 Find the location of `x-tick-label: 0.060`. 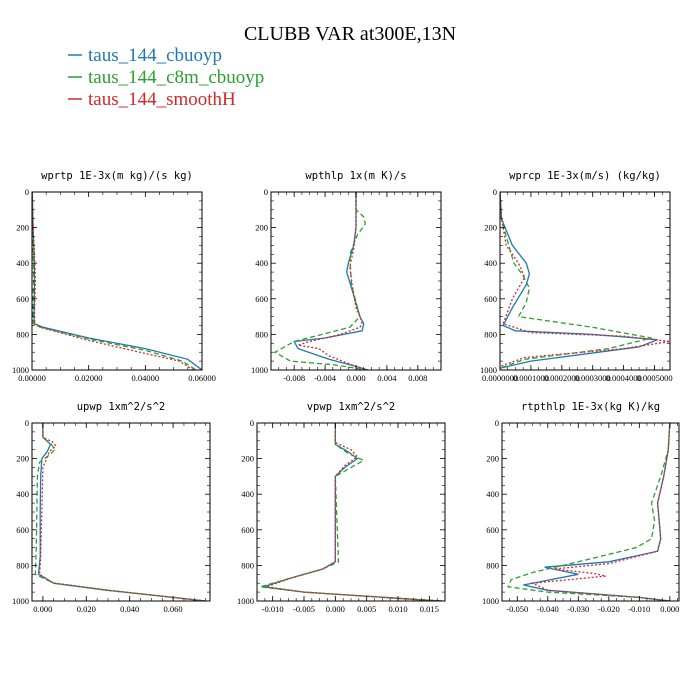

x-tick-label: 0.060 is located at coordinates (173, 609).